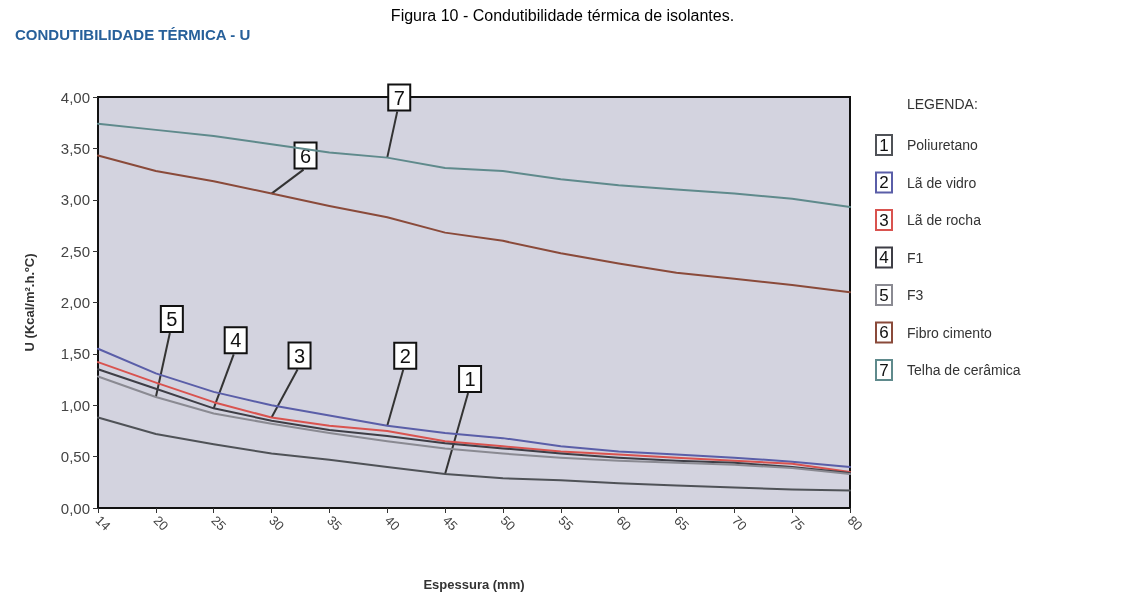  Describe the element at coordinates (884, 182) in the screenshot. I see `text: 2` at that location.